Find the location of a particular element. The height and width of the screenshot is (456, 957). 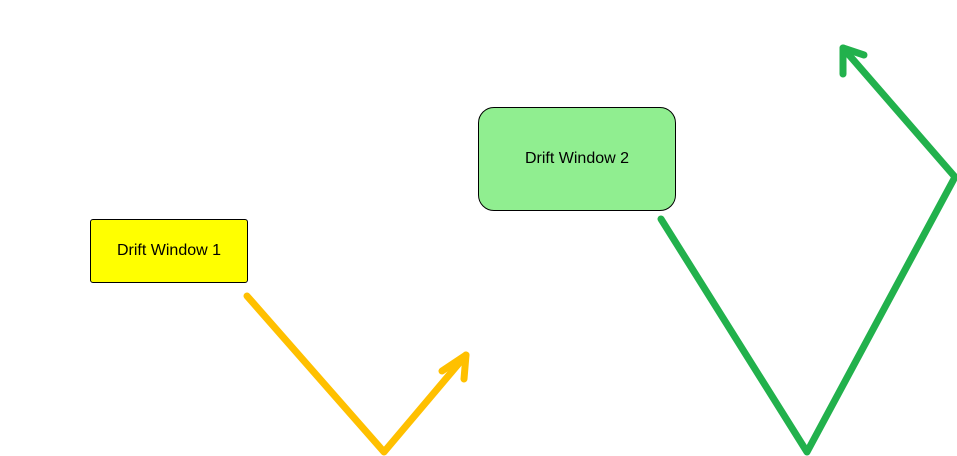

drift-window-1: Drift Window 1 is located at coordinates (169, 251).